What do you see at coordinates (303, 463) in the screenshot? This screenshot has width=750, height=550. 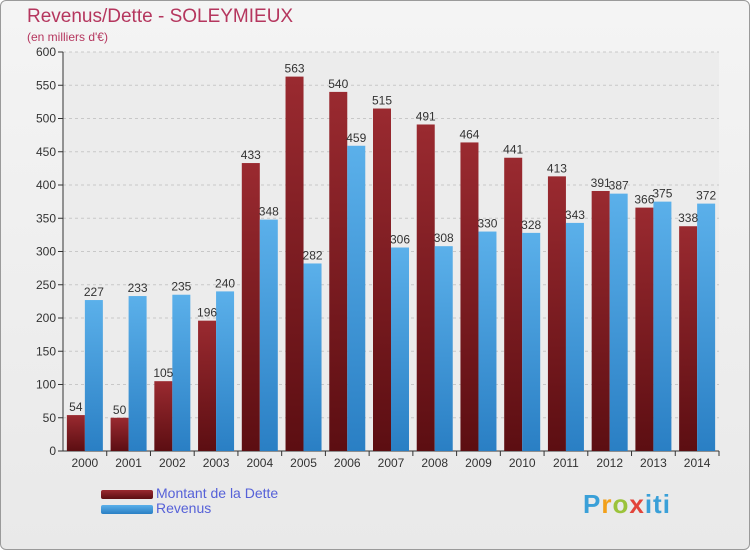 I see `x-tick-label: 2005` at bounding box center [303, 463].